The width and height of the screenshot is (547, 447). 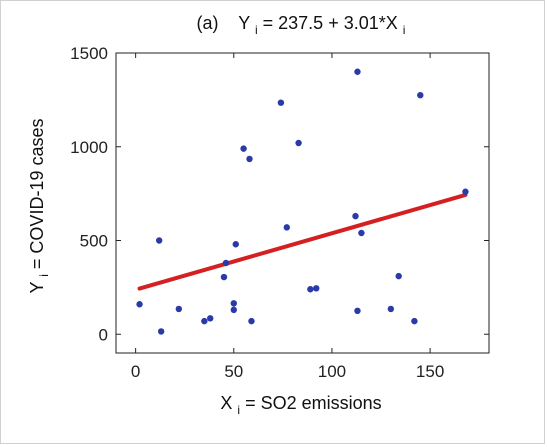 What do you see at coordinates (208, 23) in the screenshot?
I see `title-prefix: (a)` at bounding box center [208, 23].